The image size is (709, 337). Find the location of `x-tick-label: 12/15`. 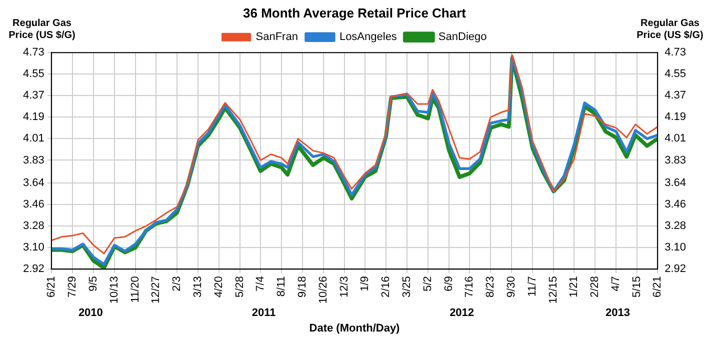

x-tick-label: 12/15 is located at coordinates (554, 290).